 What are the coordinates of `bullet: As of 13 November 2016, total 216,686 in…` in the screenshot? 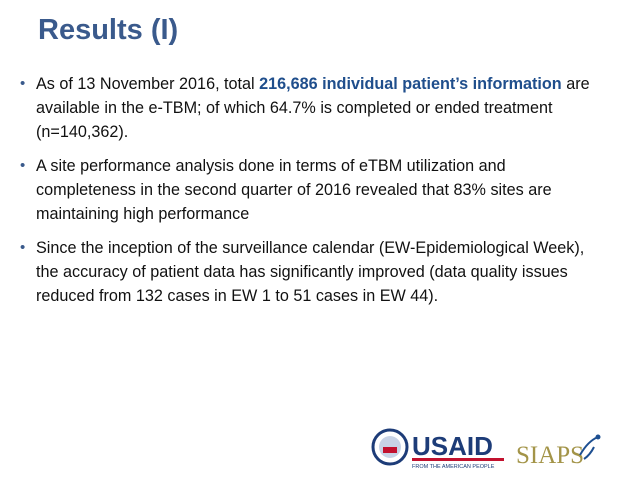 It's located at (315, 108).